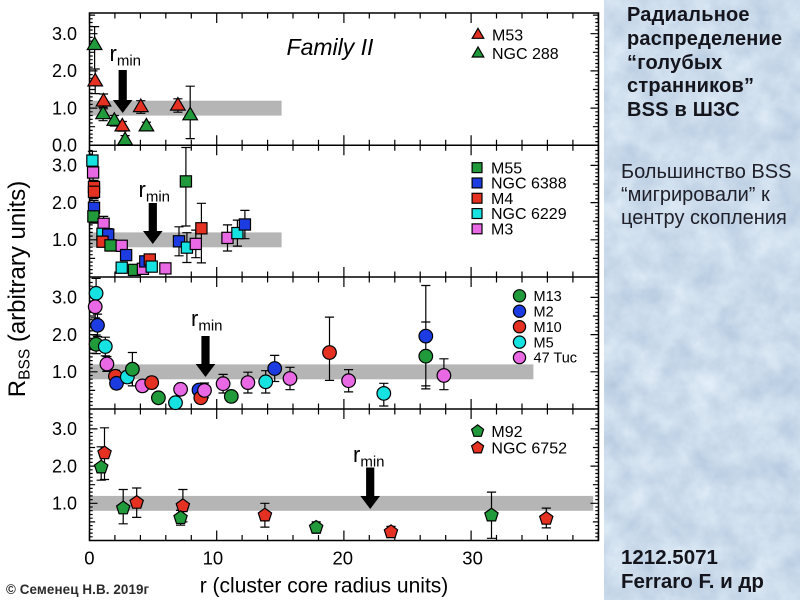 Image resolution: width=800 pixels, height=605 pixels. Describe the element at coordinates (331, 47) in the screenshot. I see `svg-text: Family II` at that location.